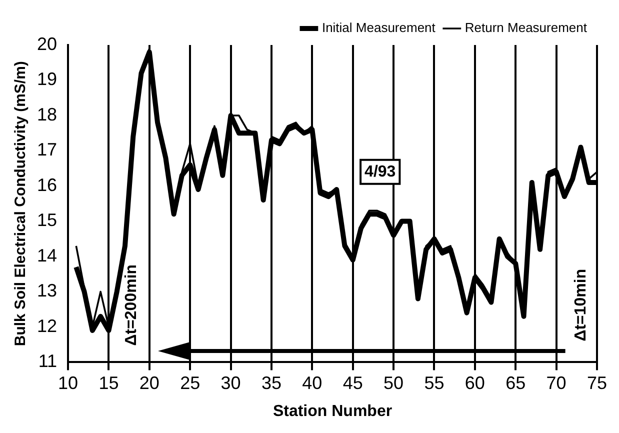  Describe the element at coordinates (21, 203) in the screenshot. I see `y-axis-title: Bulk Soil Electrical Conductivity (mS/m)` at that location.